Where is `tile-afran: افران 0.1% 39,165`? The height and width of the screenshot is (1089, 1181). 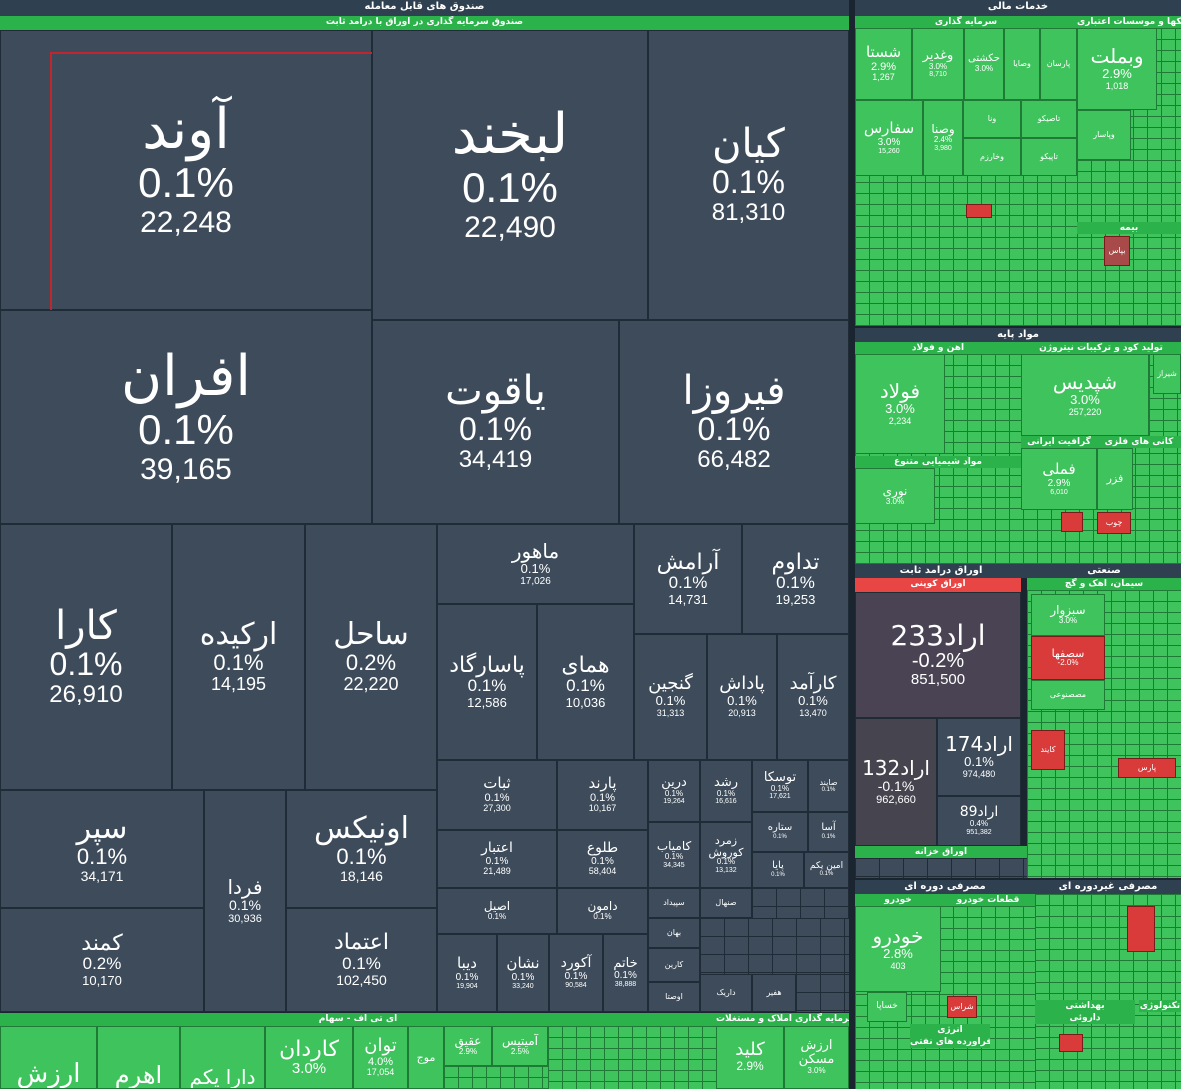
tile-afran: افران 0.1% 39,165 is located at coordinates (186, 417).